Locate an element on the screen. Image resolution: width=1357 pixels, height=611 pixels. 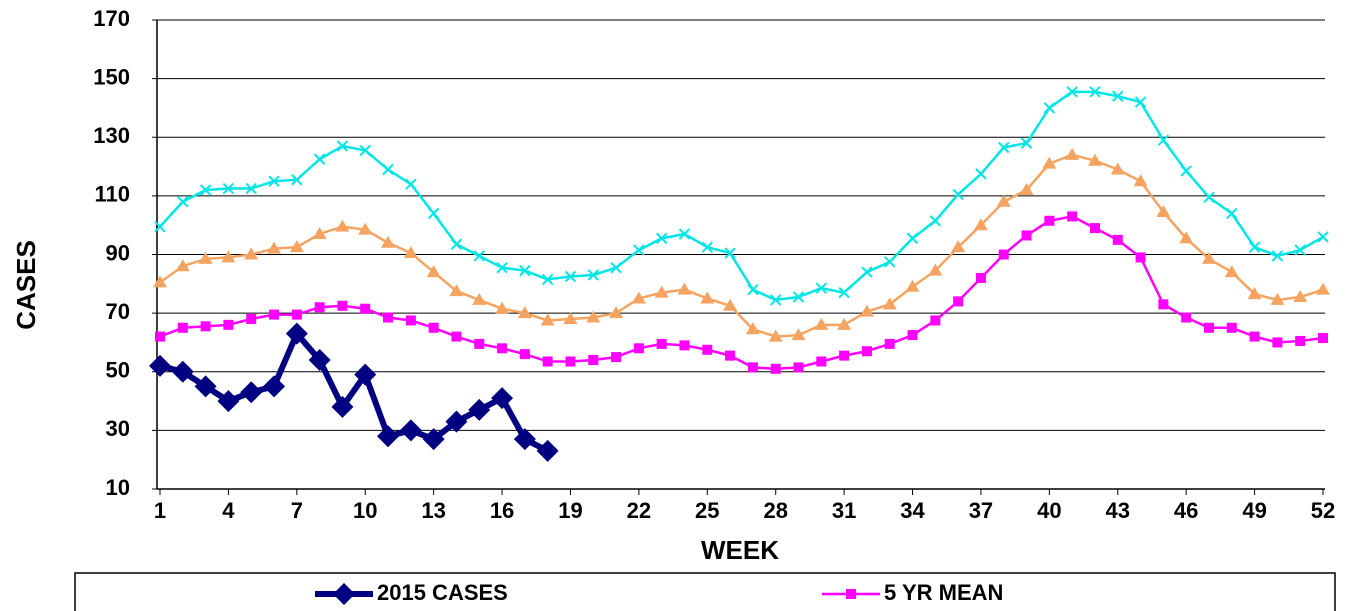
x-tick-label: 22 is located at coordinates (639, 510).